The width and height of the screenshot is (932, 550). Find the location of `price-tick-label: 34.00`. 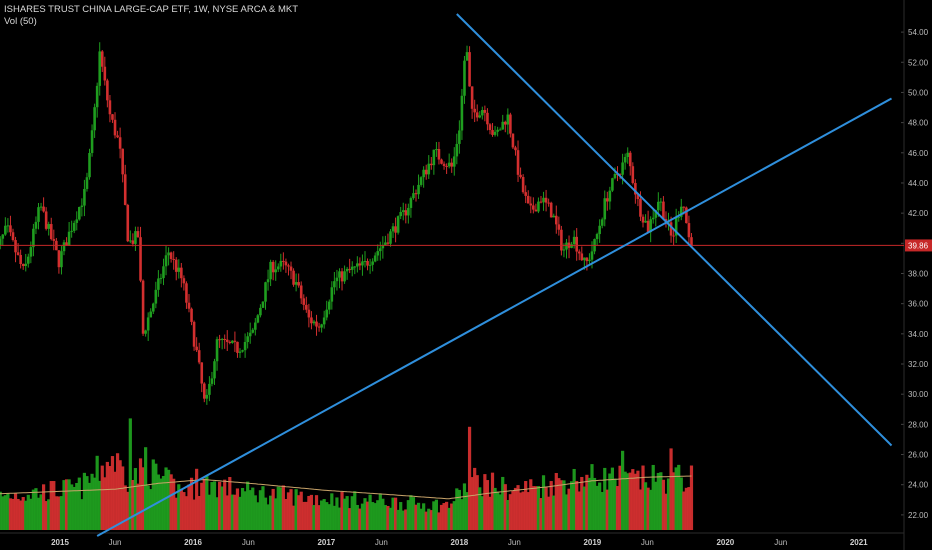

price-tick-label: 34.00 is located at coordinates (918, 334).